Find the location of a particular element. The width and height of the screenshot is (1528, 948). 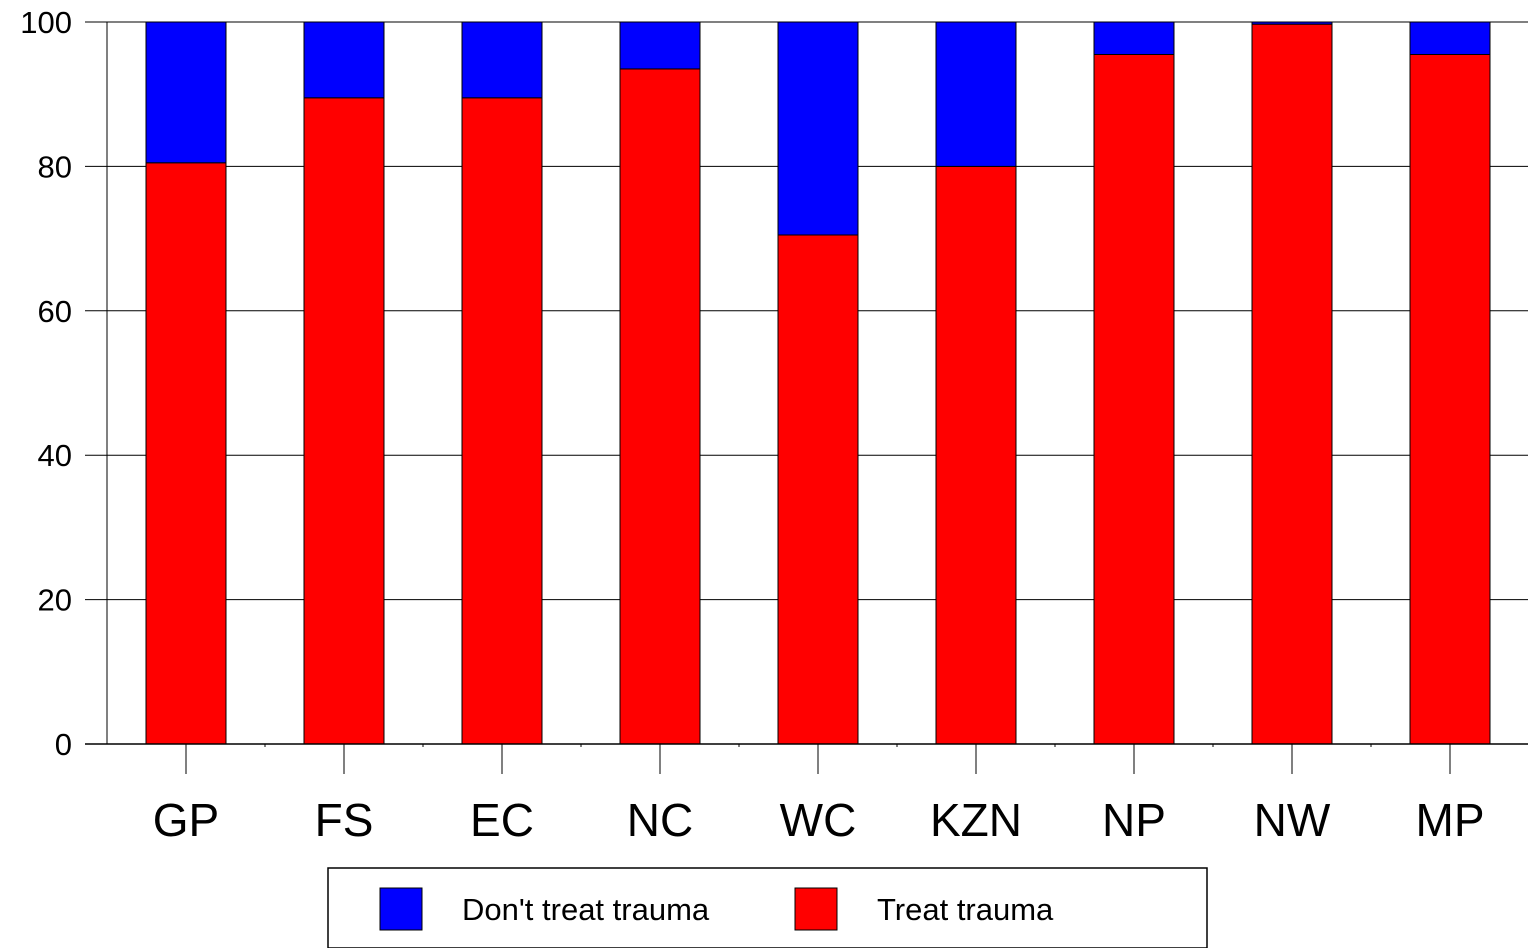

x-tick-label-ec: EC is located at coordinates (502, 820).